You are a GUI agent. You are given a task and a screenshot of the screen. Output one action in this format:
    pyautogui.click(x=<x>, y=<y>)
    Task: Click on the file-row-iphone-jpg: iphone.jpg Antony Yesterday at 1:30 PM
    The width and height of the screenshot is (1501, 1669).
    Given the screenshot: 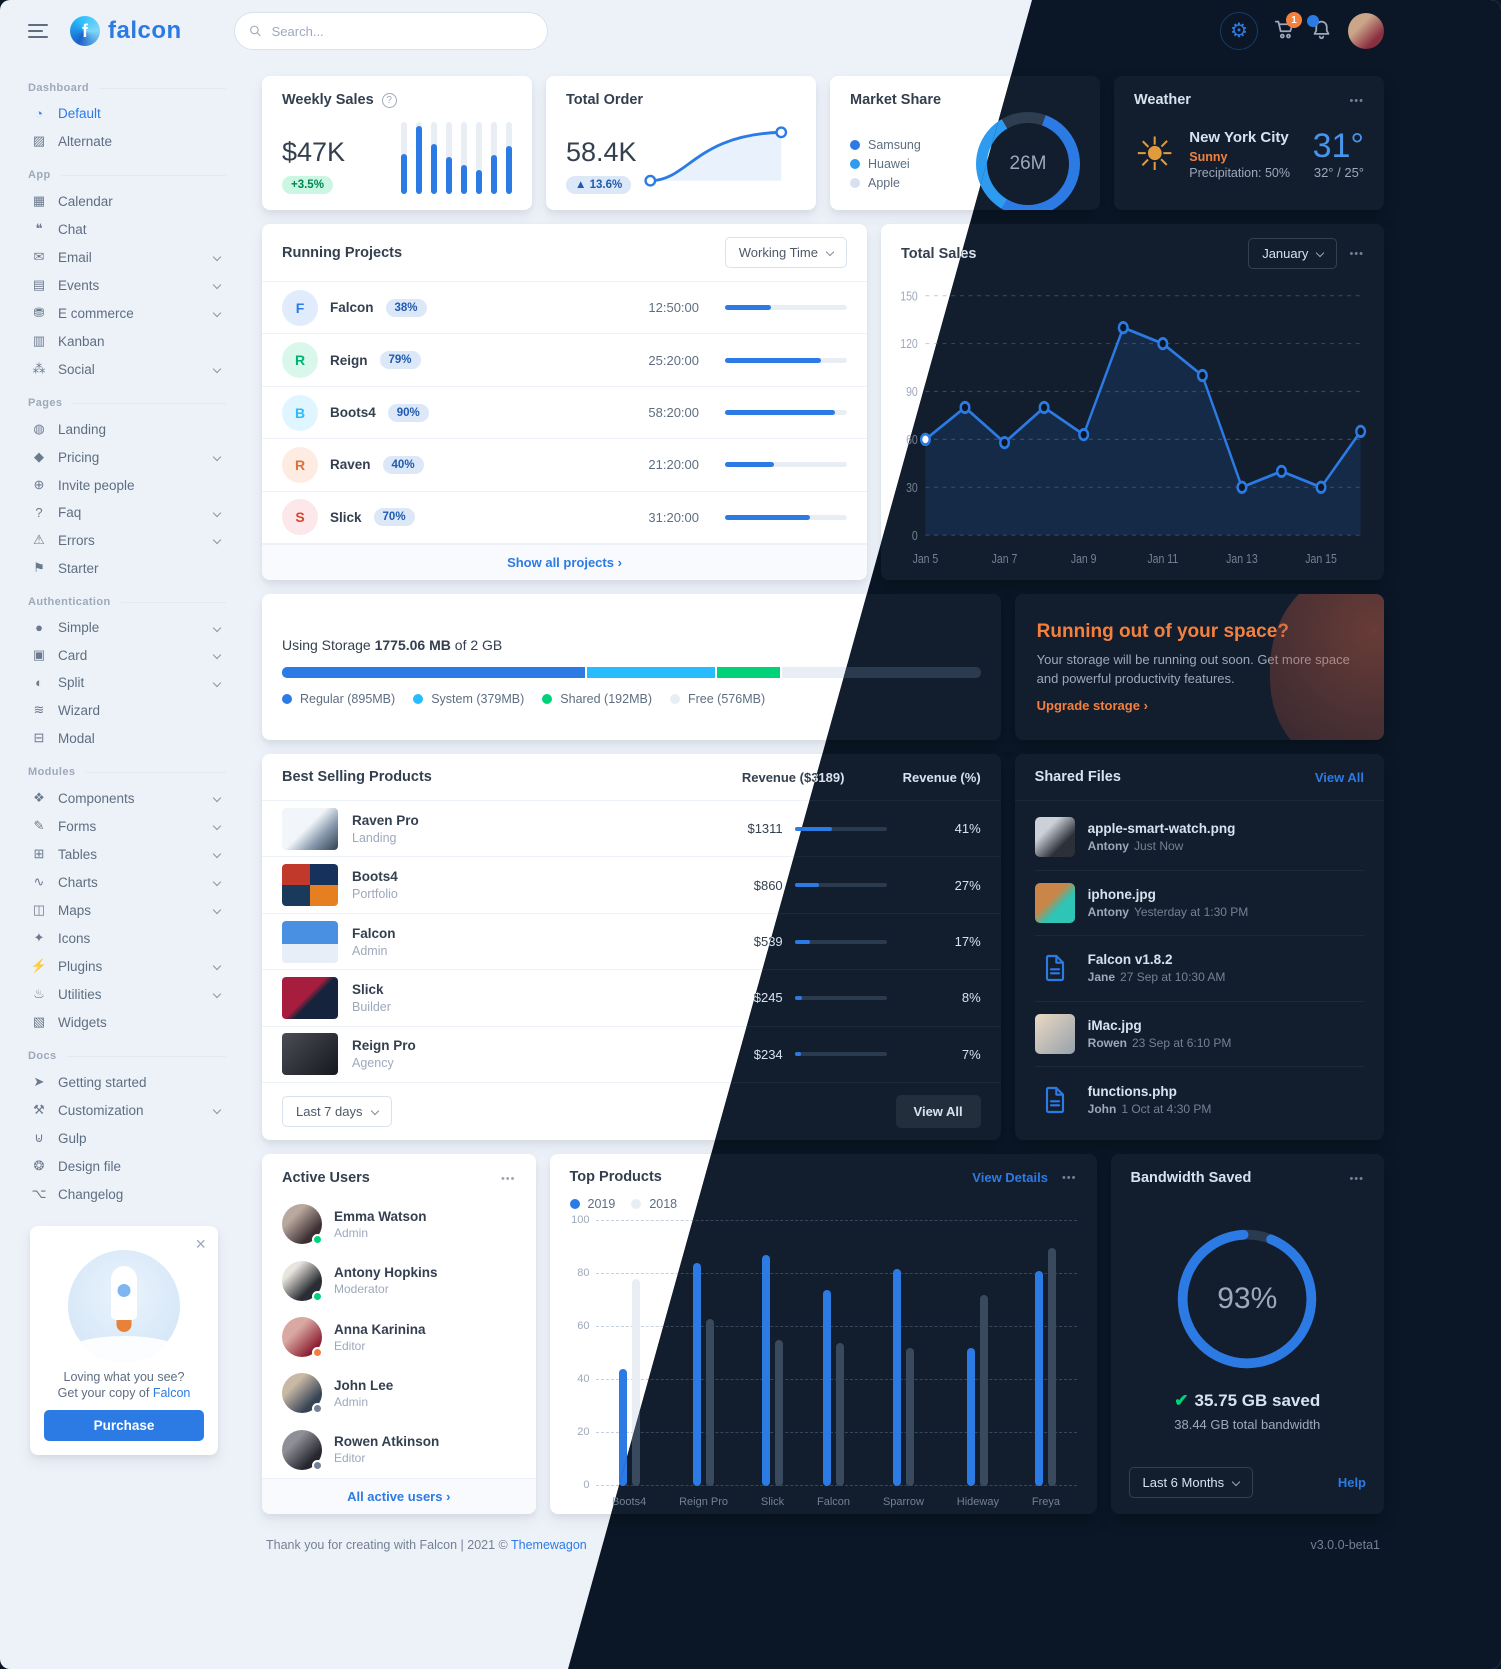 What is the action you would take?
    pyautogui.click(x=1199, y=904)
    